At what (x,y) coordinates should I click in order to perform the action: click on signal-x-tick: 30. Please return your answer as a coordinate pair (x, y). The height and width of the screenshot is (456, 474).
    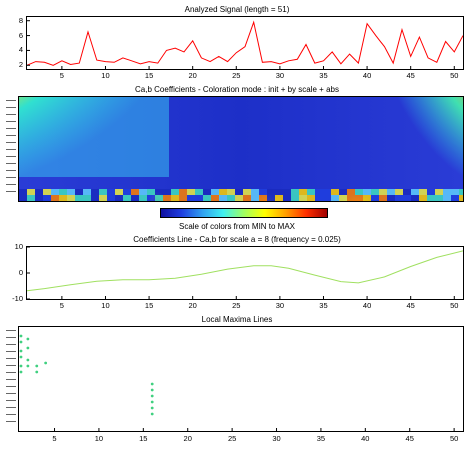
    Looking at the image, I should click on (280, 75).